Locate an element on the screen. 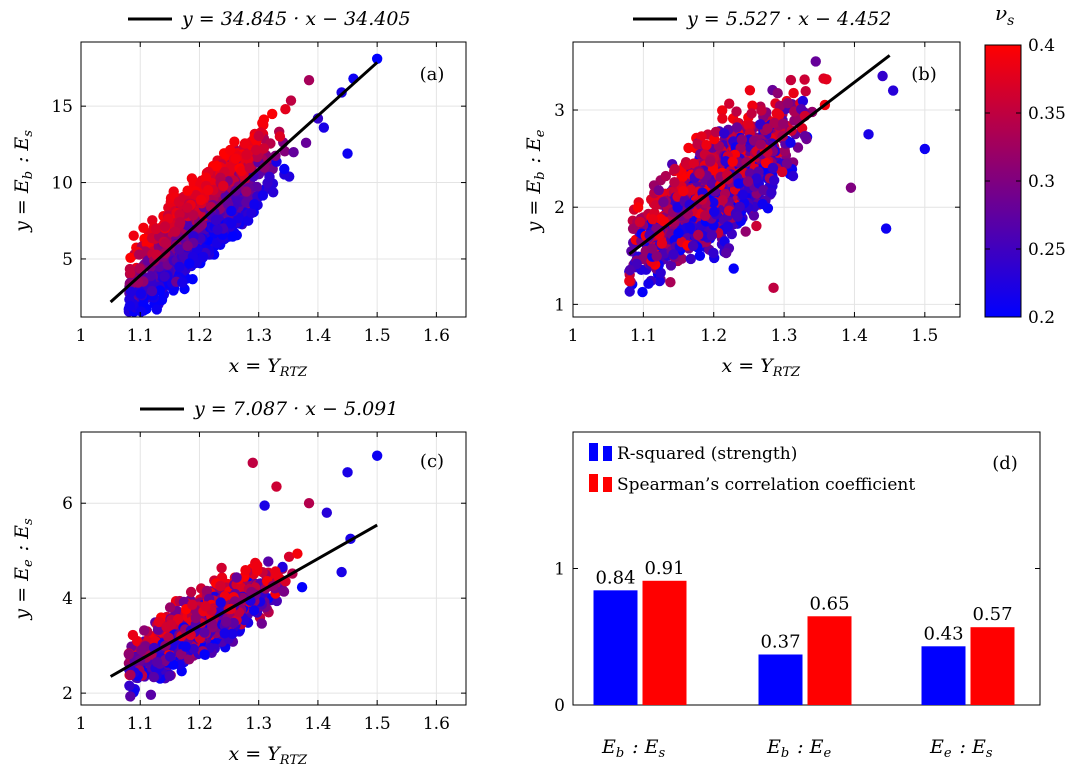 The image size is (1076, 765). x-tick-label: 1.3 is located at coordinates (784, 336).